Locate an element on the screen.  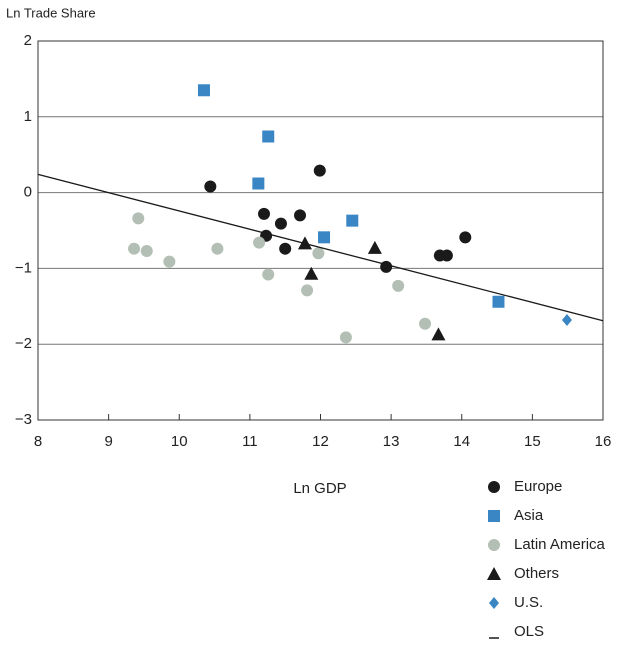
legend-label: Asia is located at coordinates (529, 515).